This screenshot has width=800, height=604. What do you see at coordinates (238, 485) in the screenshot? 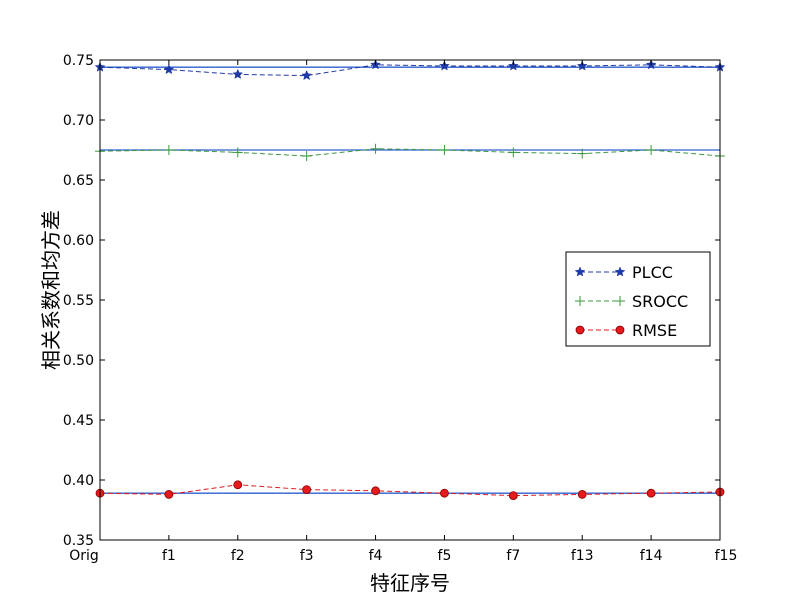
I see `point-rmse-f2` at bounding box center [238, 485].